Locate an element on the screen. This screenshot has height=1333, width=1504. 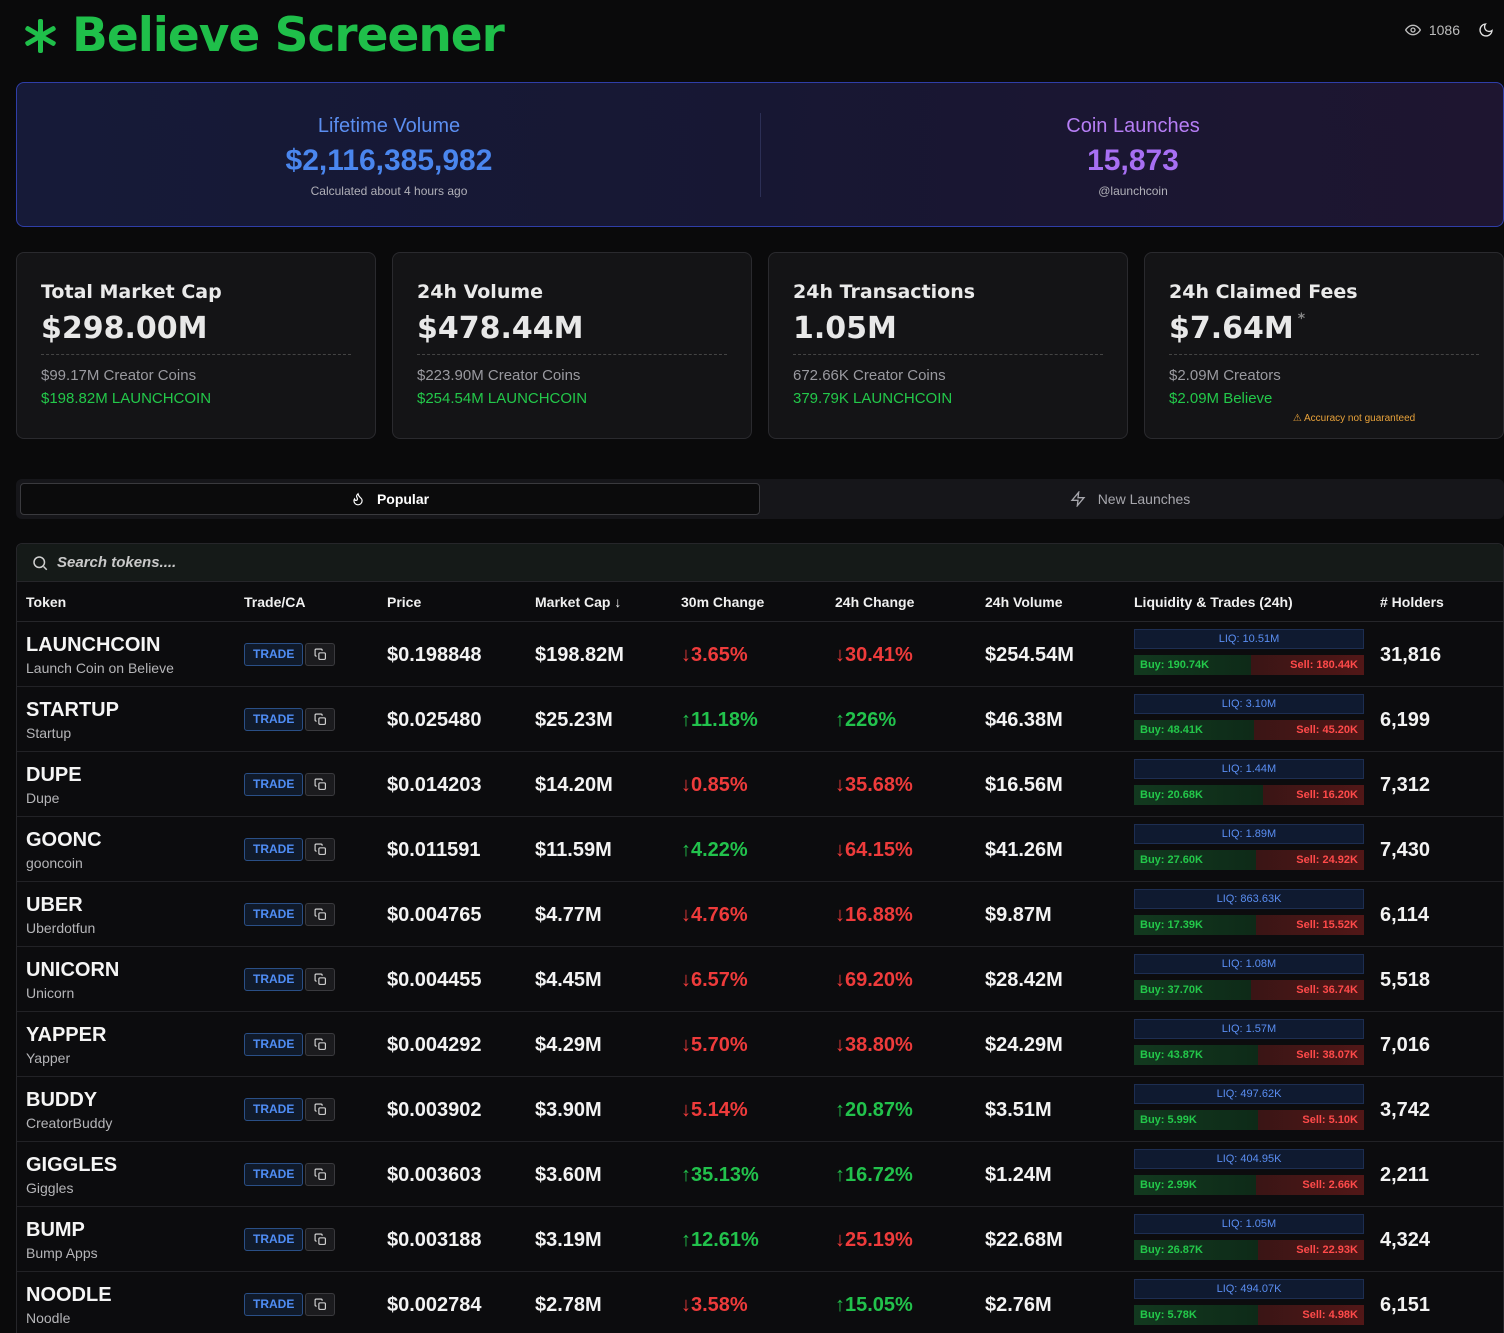
sell-volume: Sell: 2.66K is located at coordinates (1310, 1185).